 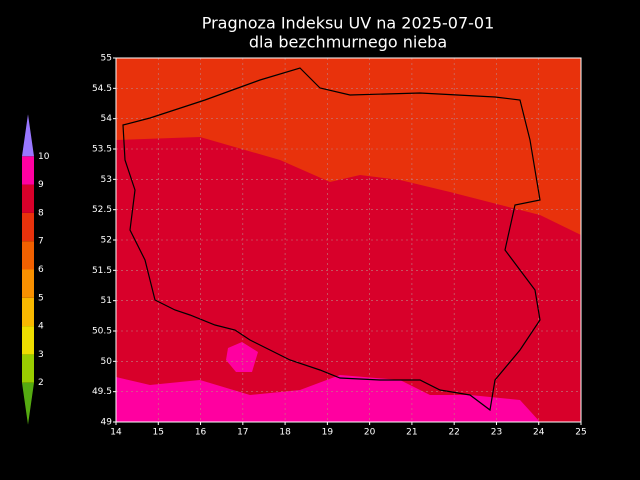 What do you see at coordinates (41, 185) in the screenshot?
I see `colorbar-label: 9` at bounding box center [41, 185].